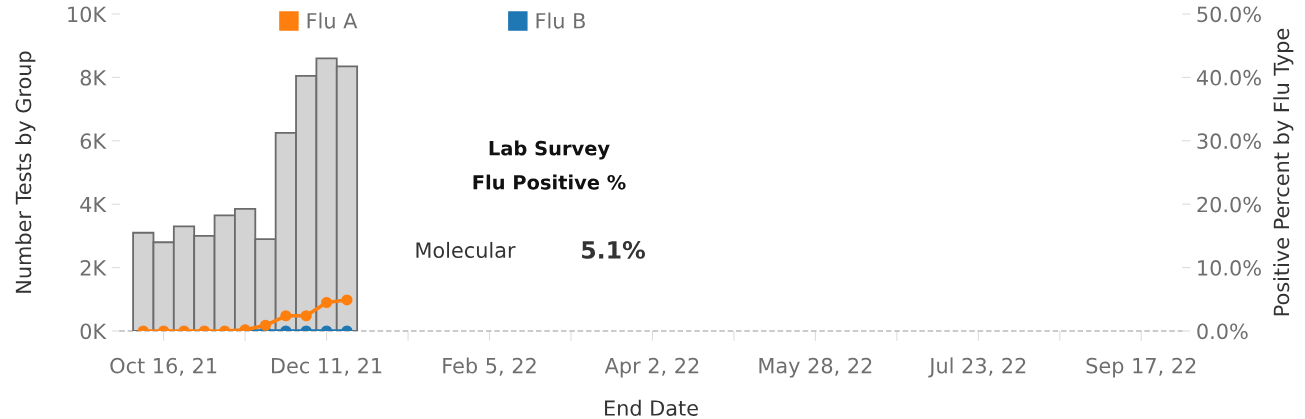  What do you see at coordinates (93, 204) in the screenshot?
I see `y-tick-label: 4K` at bounding box center [93, 204].